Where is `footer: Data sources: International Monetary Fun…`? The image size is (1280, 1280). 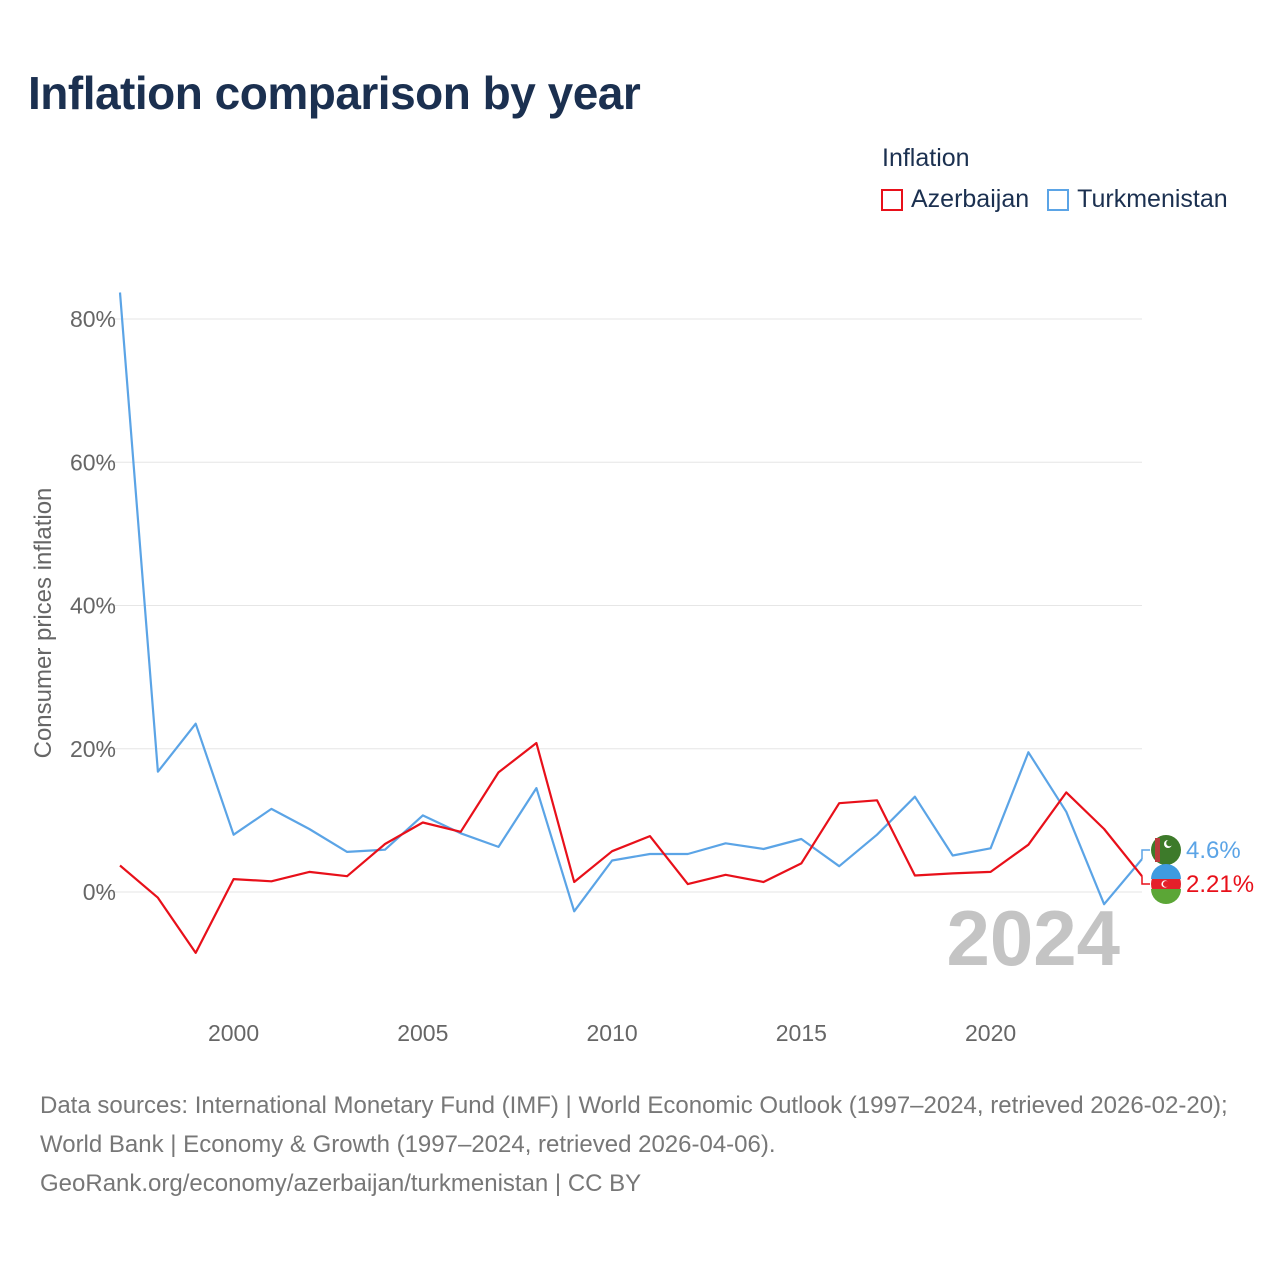 footer: Data sources: International Monetary Fun… is located at coordinates (645, 1144).